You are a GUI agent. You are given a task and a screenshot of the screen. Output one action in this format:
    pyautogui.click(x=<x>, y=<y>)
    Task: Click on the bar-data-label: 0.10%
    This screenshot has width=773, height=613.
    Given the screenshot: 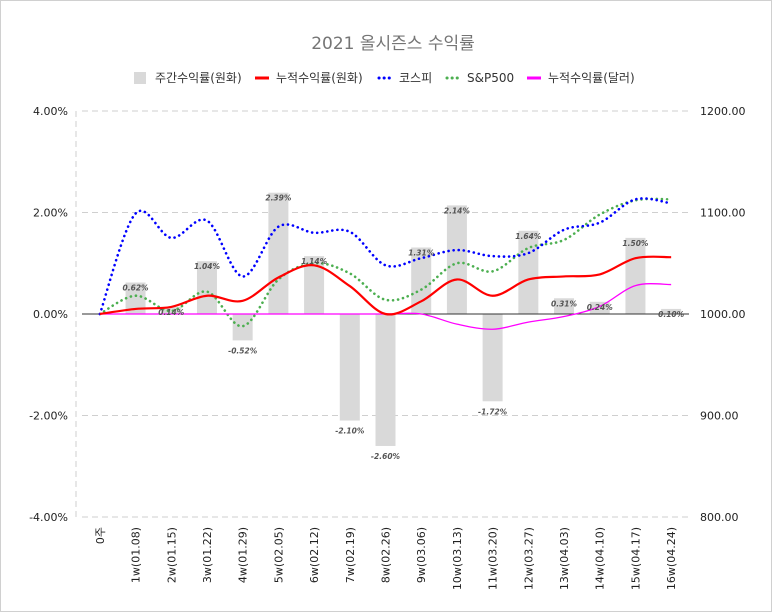 What is the action you would take?
    pyautogui.click(x=671, y=314)
    